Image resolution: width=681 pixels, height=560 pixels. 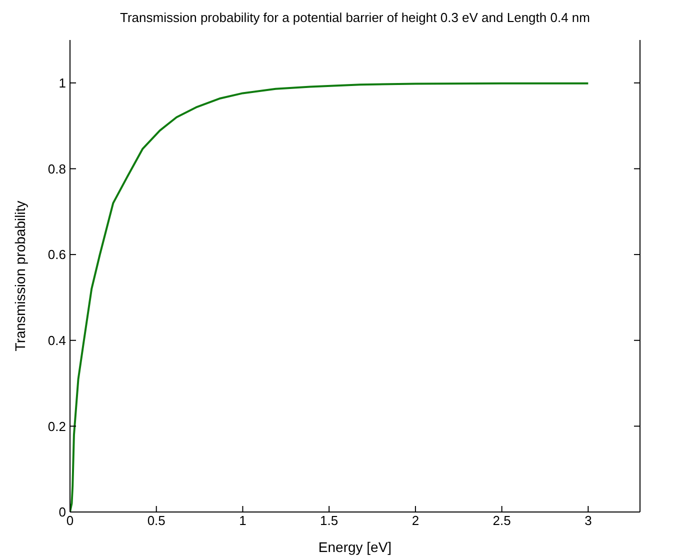 I want to click on y-tick-label: 0.8, so click(x=57, y=168).